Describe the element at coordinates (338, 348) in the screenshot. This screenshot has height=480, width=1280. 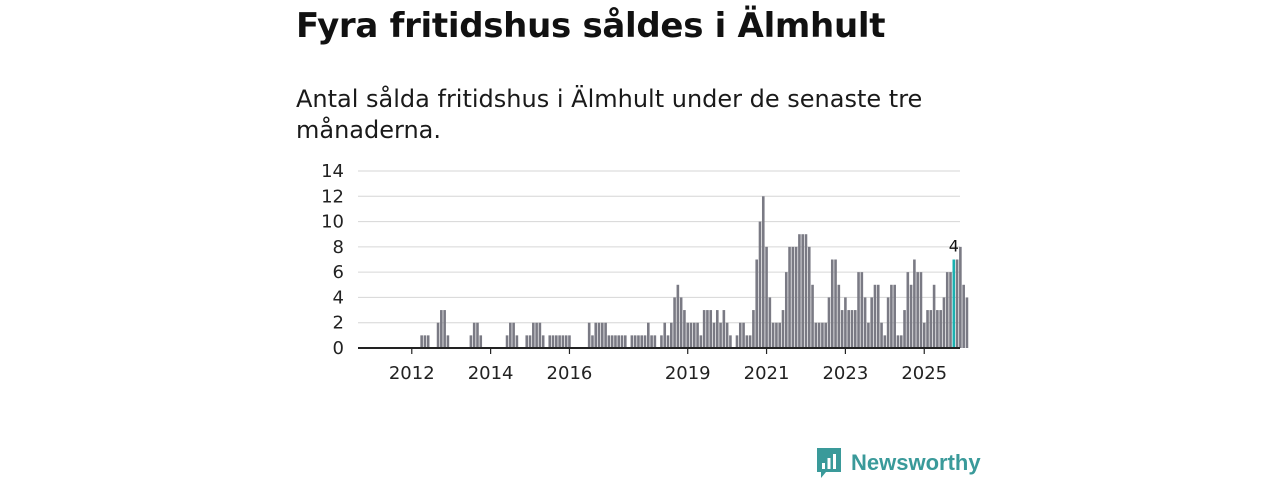
I see `y-tick-label: 0` at that location.